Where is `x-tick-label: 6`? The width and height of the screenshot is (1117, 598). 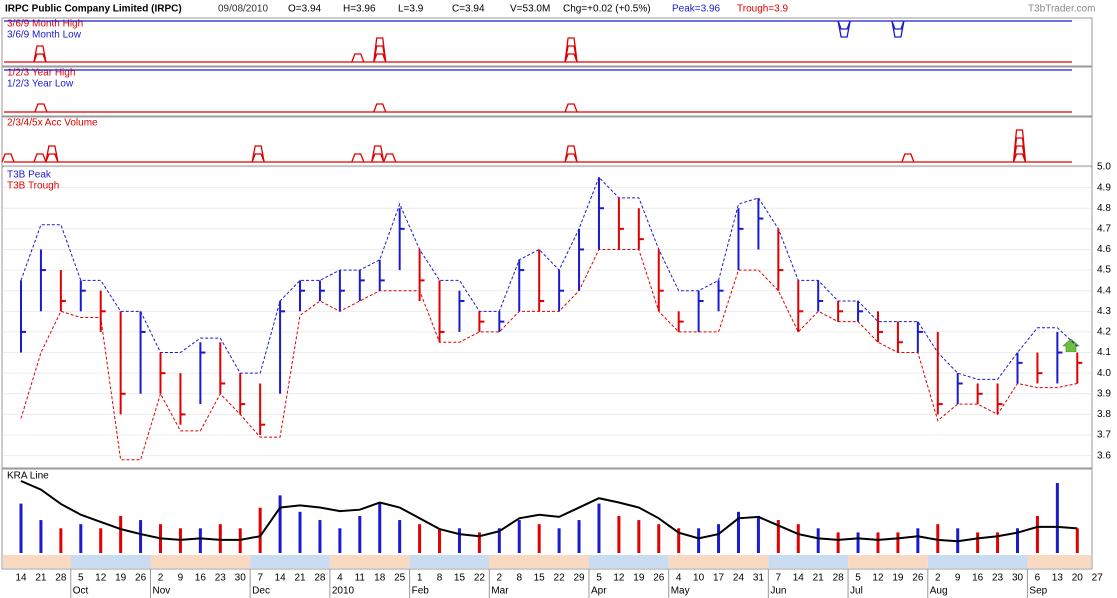
x-tick-label: 6 is located at coordinates (1038, 578).